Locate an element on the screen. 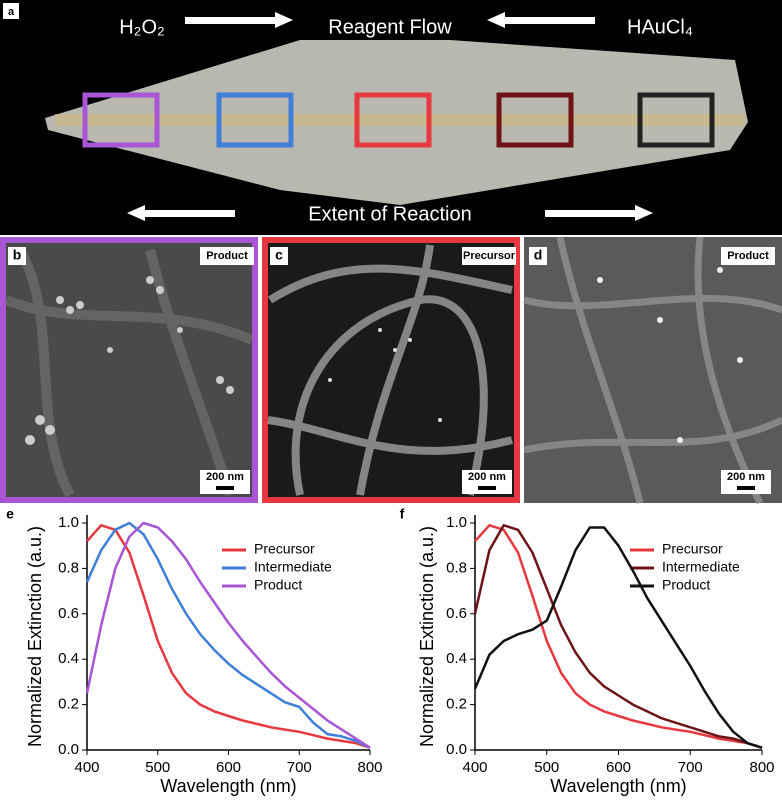  tag: Precursor is located at coordinates (489, 256).